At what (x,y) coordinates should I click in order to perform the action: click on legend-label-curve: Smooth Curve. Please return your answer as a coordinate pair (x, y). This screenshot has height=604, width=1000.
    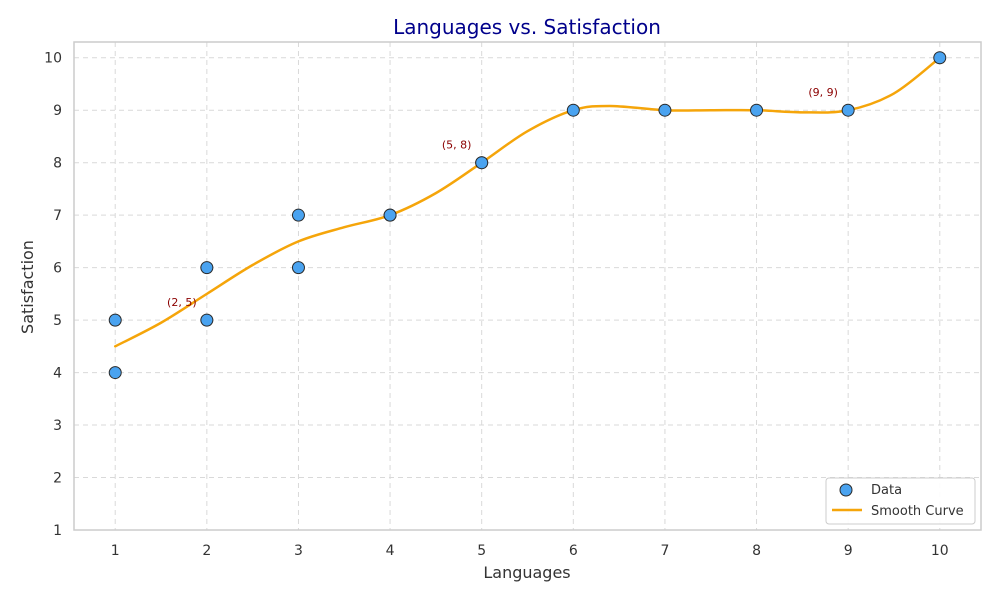
    Looking at the image, I should click on (917, 511).